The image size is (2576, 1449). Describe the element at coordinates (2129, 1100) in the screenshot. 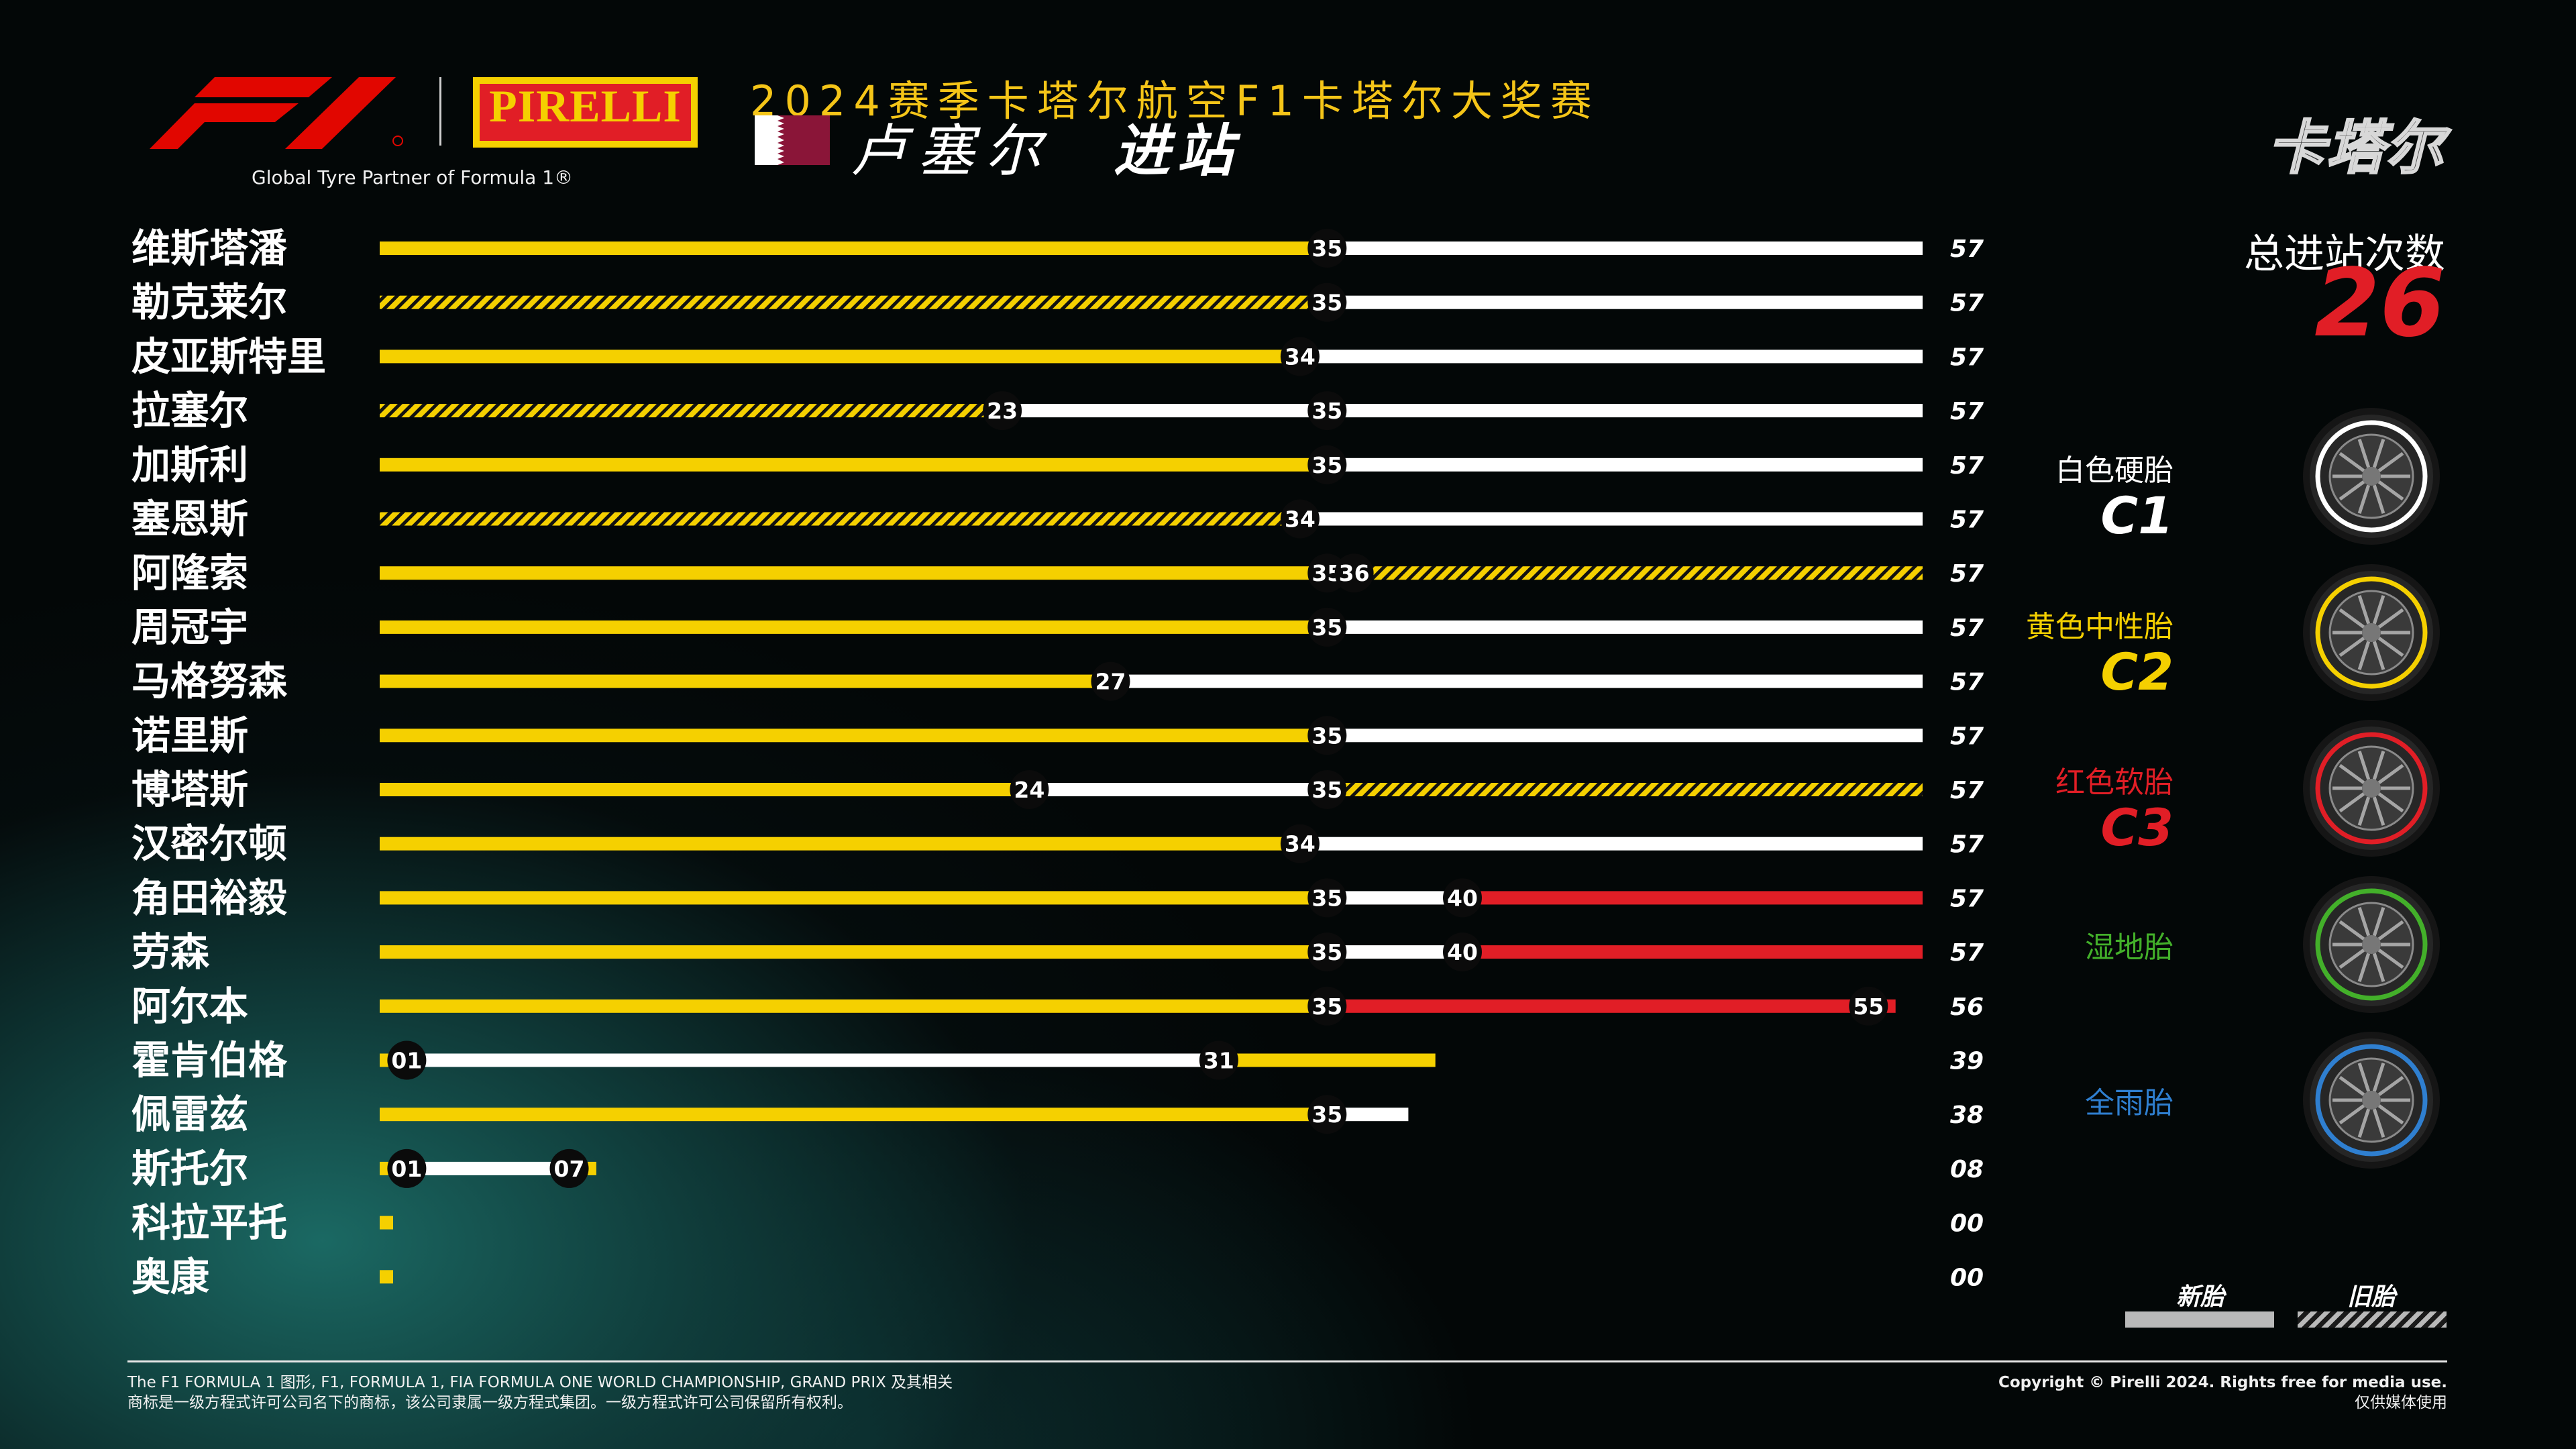

I see `compound-wet-label: 全雨胎` at that location.